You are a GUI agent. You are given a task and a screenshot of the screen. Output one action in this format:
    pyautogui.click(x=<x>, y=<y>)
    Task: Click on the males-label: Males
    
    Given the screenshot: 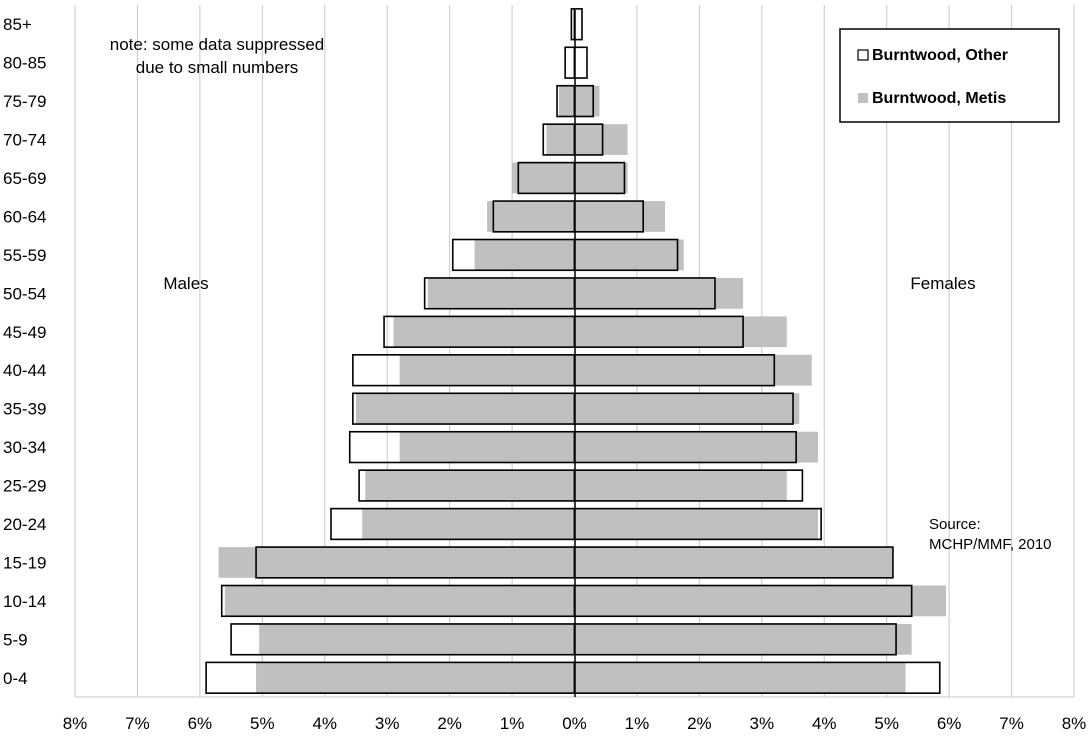 What is the action you would take?
    pyautogui.click(x=185, y=283)
    